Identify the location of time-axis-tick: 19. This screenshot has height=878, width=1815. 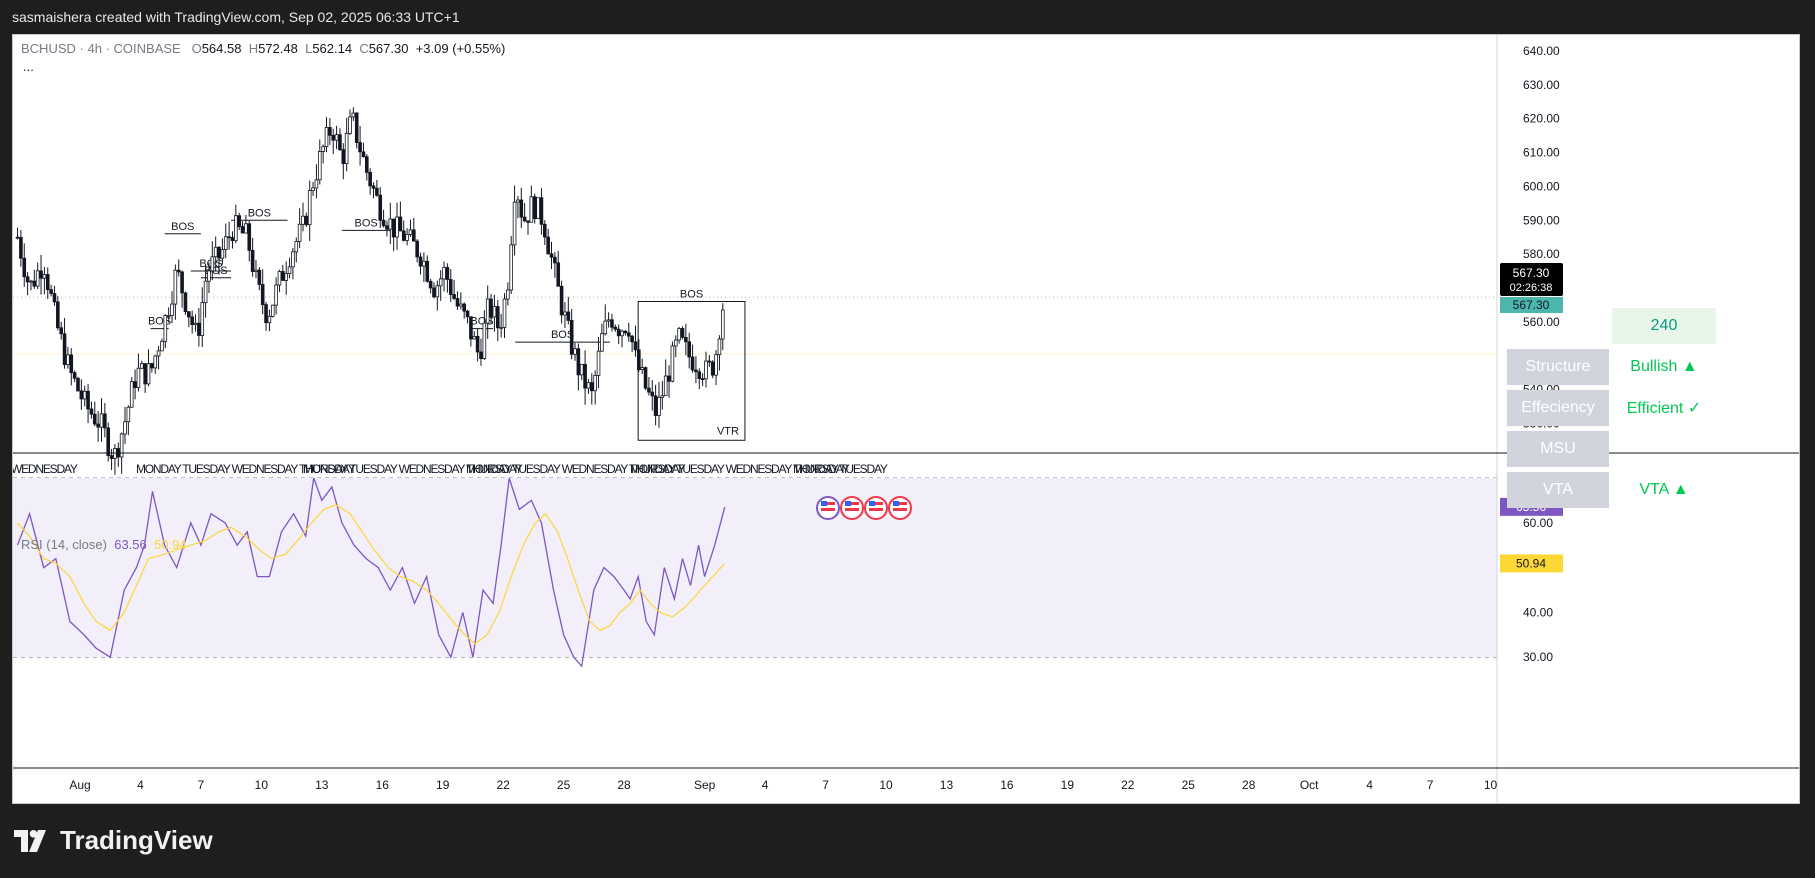
(443, 785).